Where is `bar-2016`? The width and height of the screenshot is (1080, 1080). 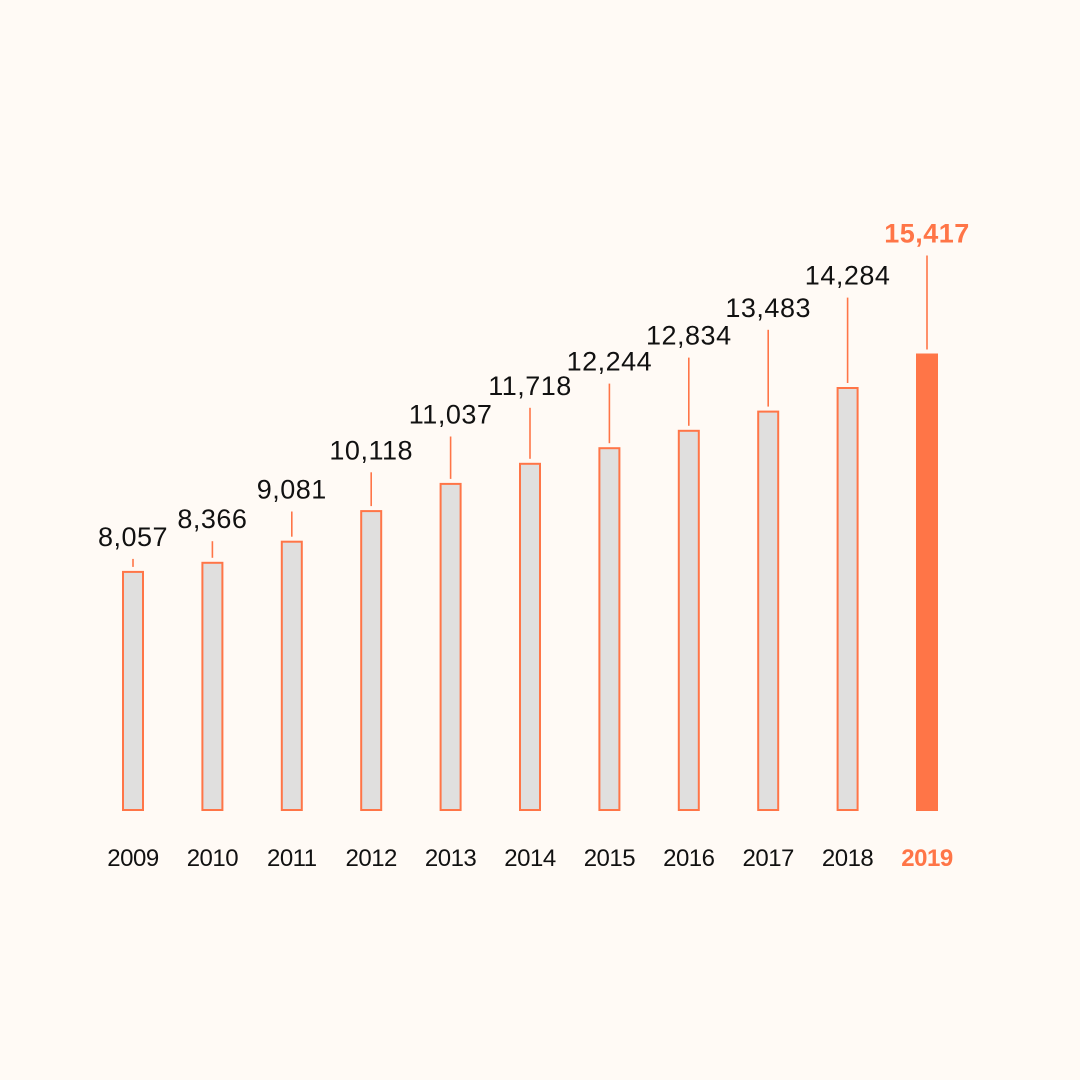 bar-2016 is located at coordinates (688, 620).